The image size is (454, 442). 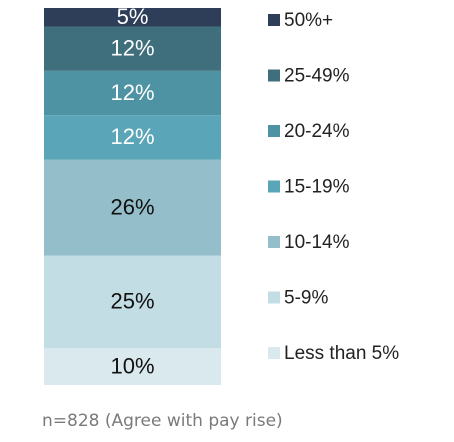 I want to click on data-label: 26%, so click(x=132, y=206).